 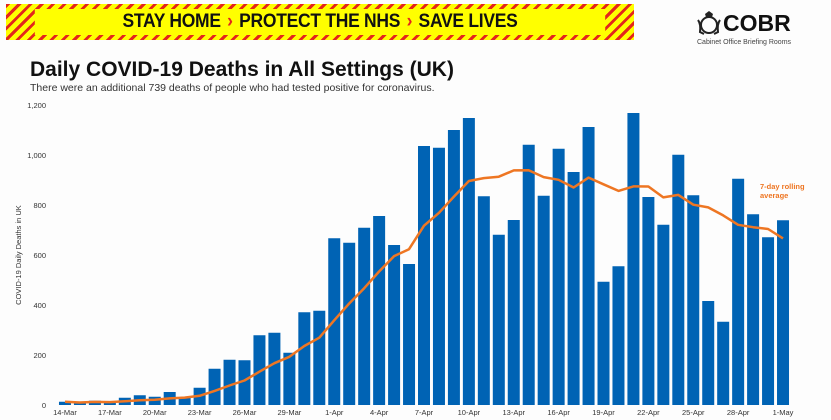 What do you see at coordinates (409, 334) in the screenshot?
I see `bar-6-Apr` at bounding box center [409, 334].